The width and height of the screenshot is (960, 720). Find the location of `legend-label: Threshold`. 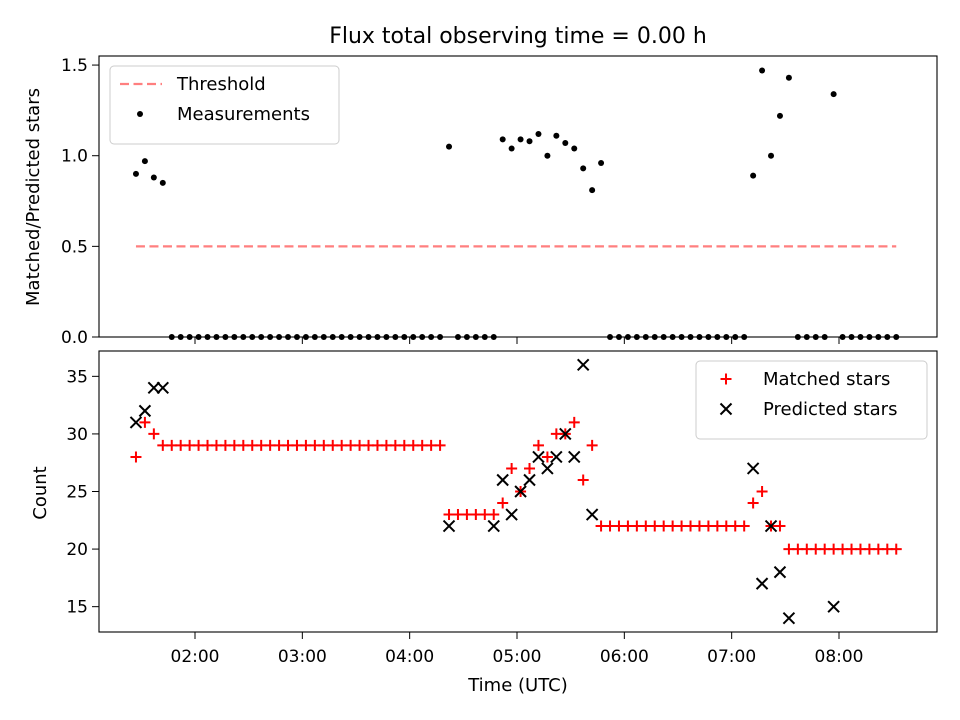

legend-label: Threshold is located at coordinates (221, 84).